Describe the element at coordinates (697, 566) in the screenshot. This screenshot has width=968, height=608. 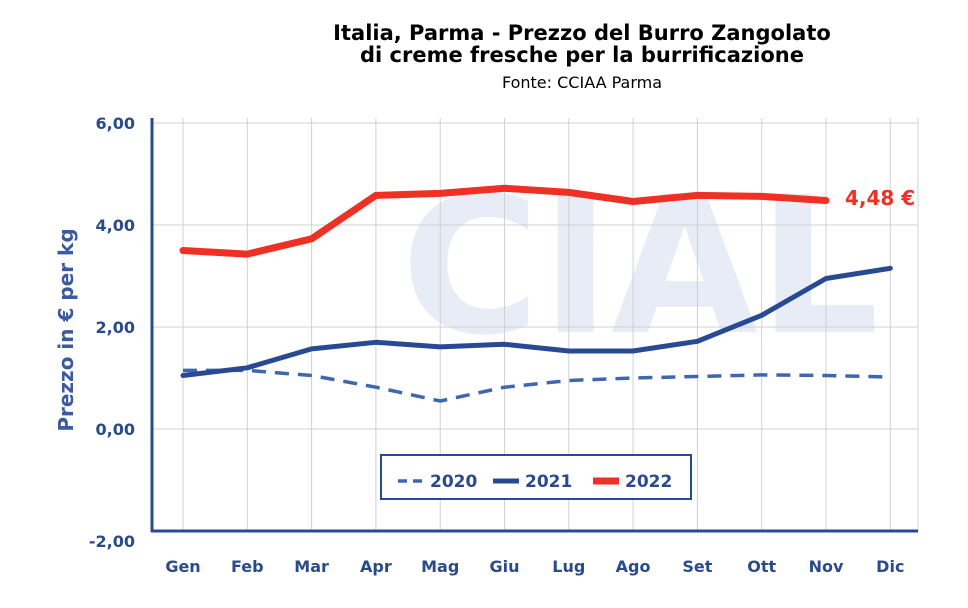
I see `x-tick-label: Set` at that location.